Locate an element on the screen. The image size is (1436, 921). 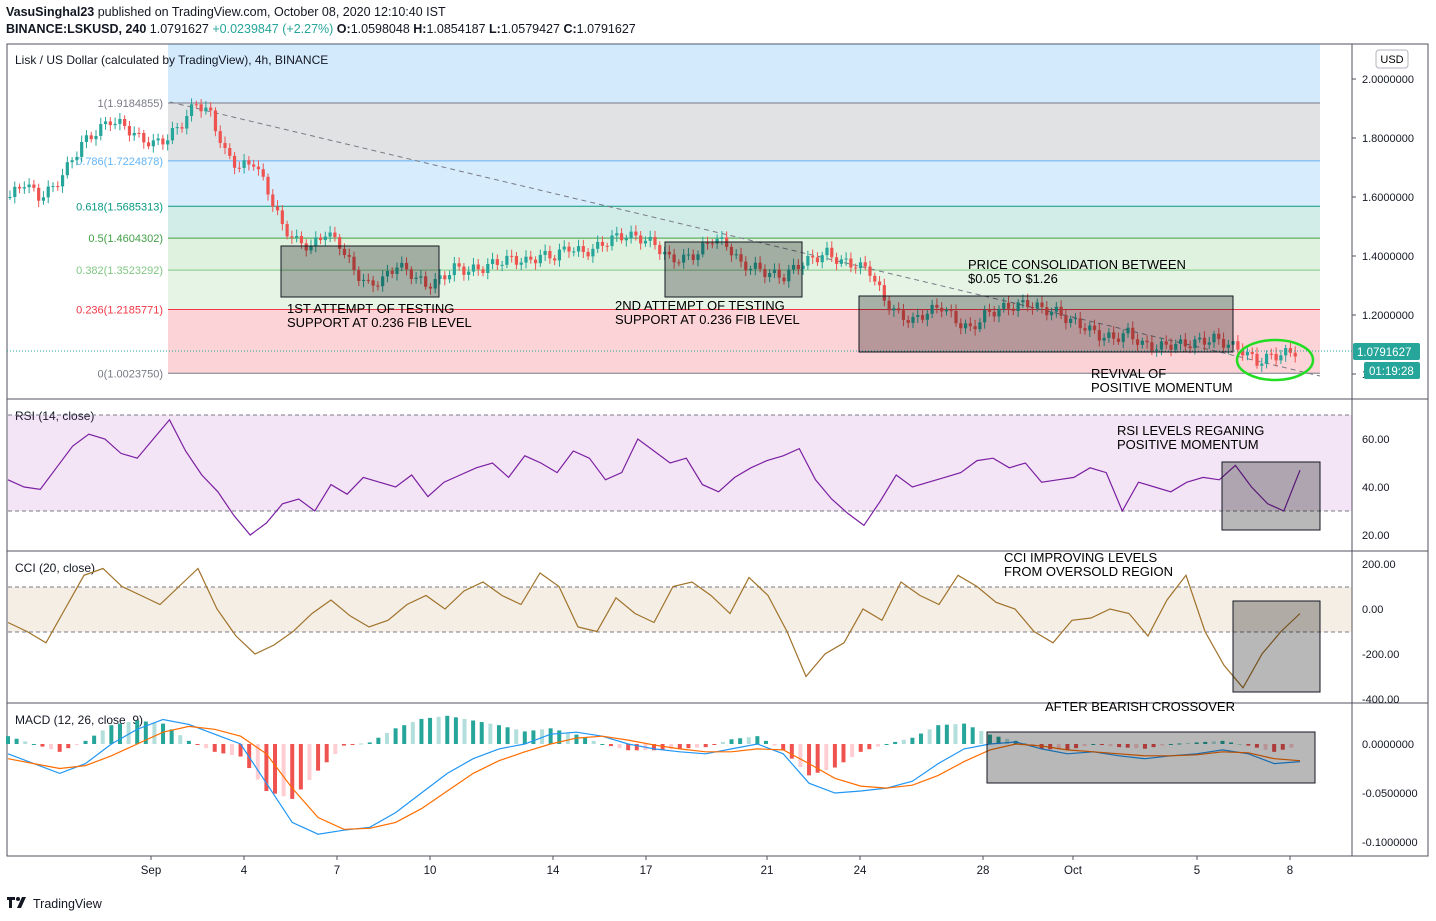
last-price-badge-text: 1.0791627 is located at coordinates (1384, 353).